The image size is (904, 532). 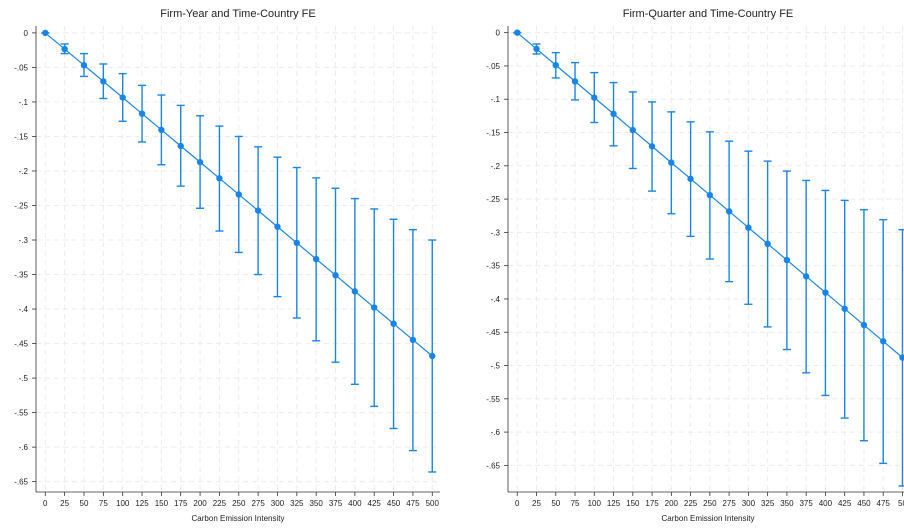 What do you see at coordinates (239, 503) in the screenshot?
I see `left-x-tick-label: 250` at bounding box center [239, 503].